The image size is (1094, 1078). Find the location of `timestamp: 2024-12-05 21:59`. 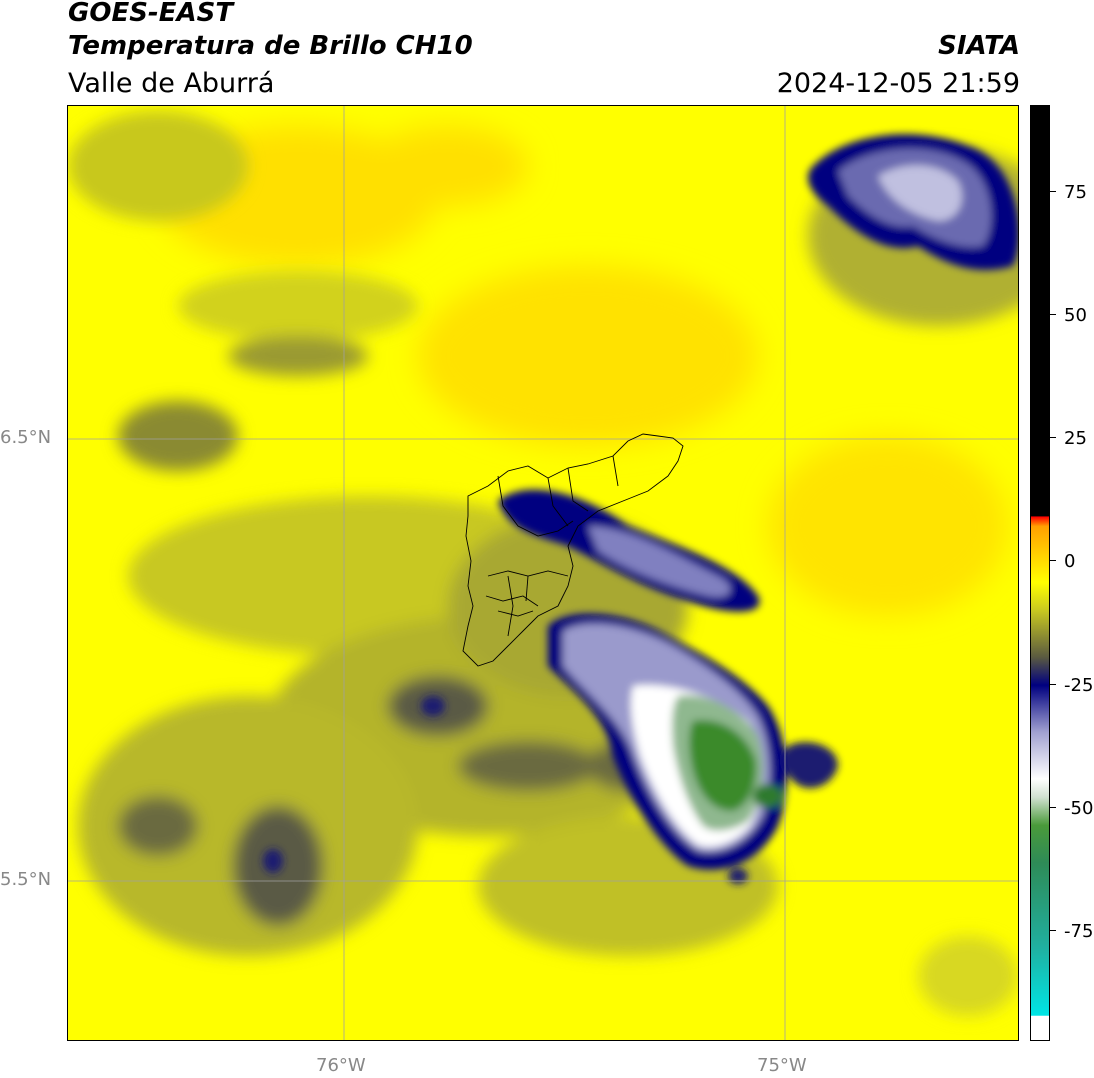

timestamp: 2024-12-05 21:59 is located at coordinates (898, 83).